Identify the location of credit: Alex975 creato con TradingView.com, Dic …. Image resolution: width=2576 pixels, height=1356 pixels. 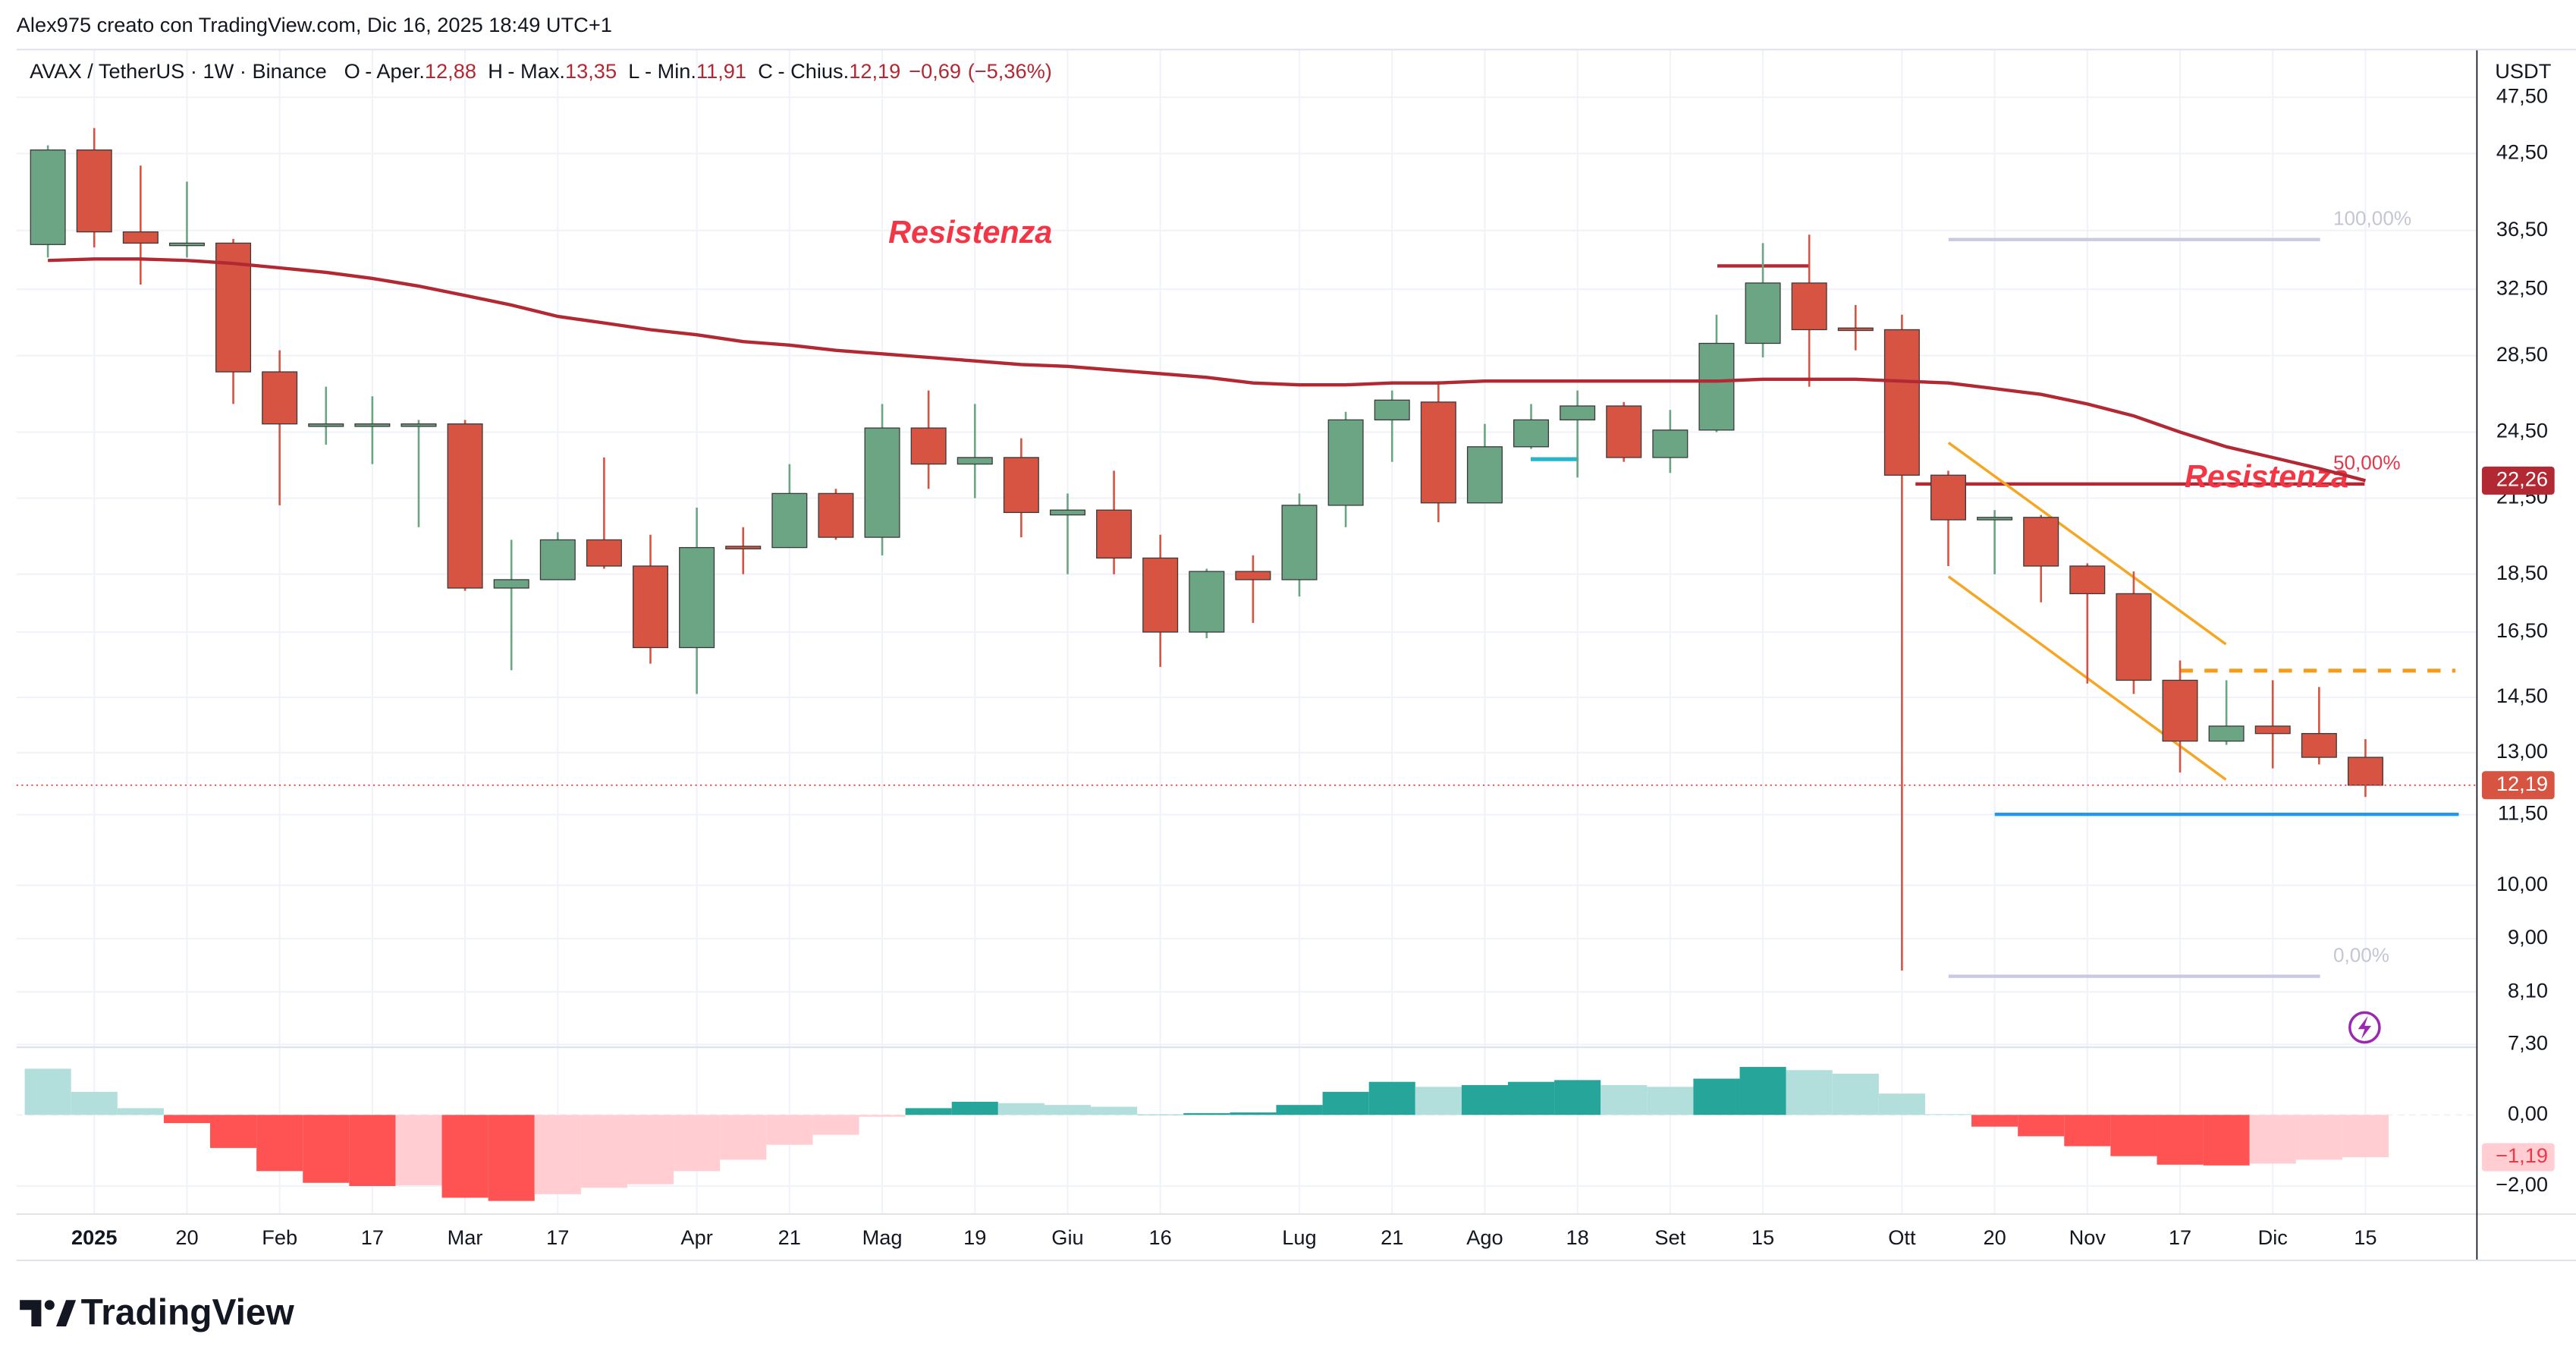
(314, 24).